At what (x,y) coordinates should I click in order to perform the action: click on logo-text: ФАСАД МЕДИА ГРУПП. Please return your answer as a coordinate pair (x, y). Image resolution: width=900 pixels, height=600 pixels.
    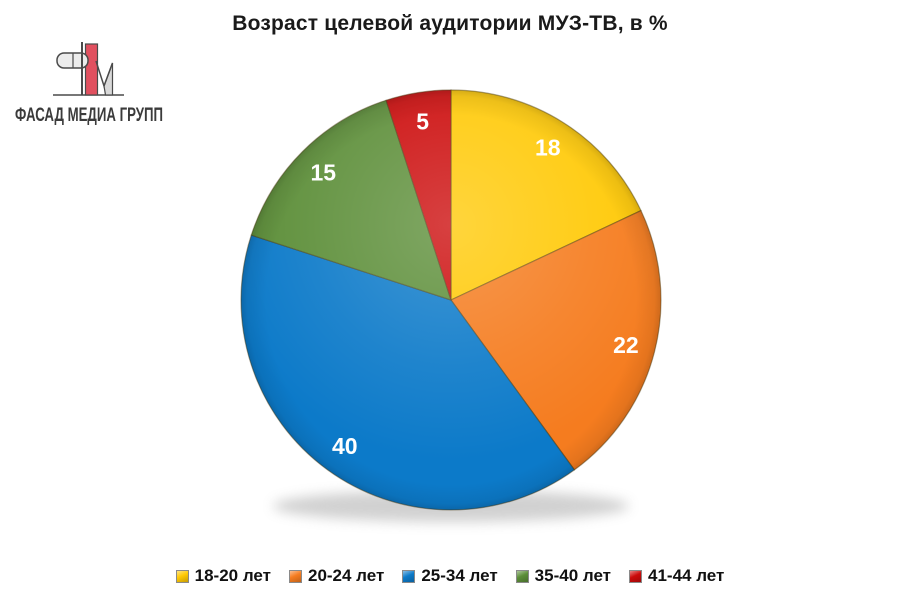
    Looking at the image, I should click on (89, 115).